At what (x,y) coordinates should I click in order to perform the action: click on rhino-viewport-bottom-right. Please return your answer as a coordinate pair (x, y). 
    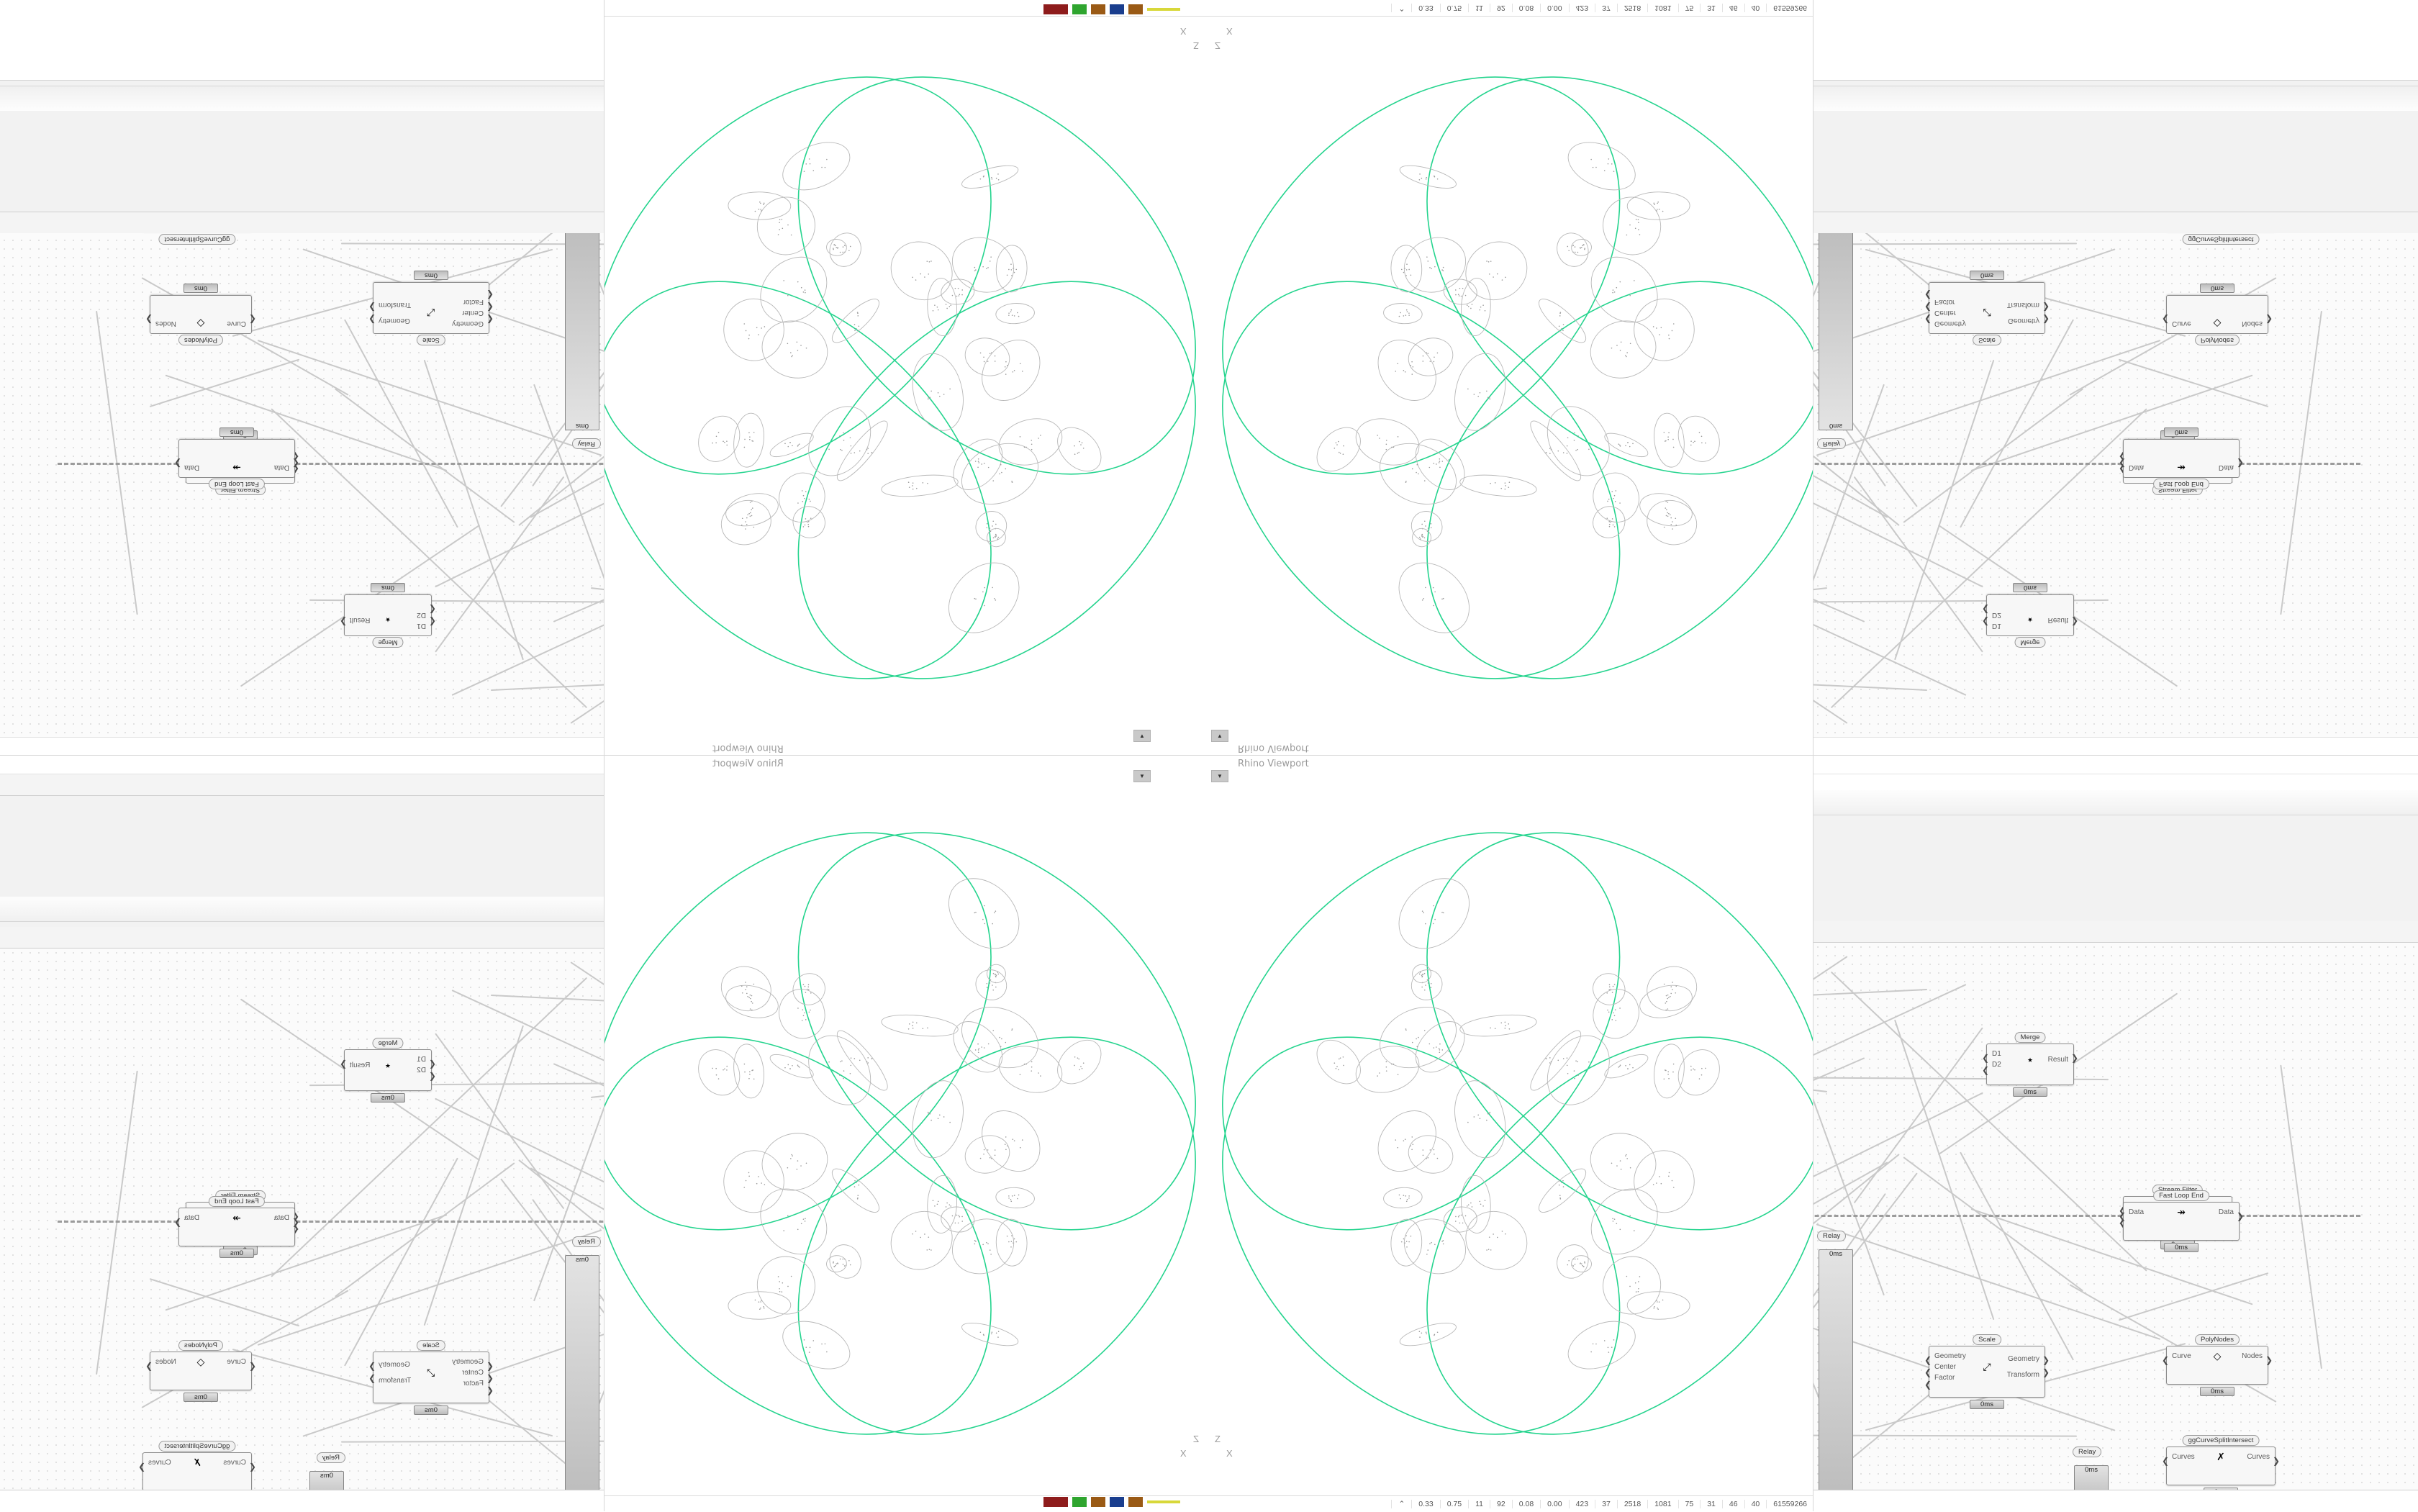
    Looking at the image, I should click on (1511, 1134).